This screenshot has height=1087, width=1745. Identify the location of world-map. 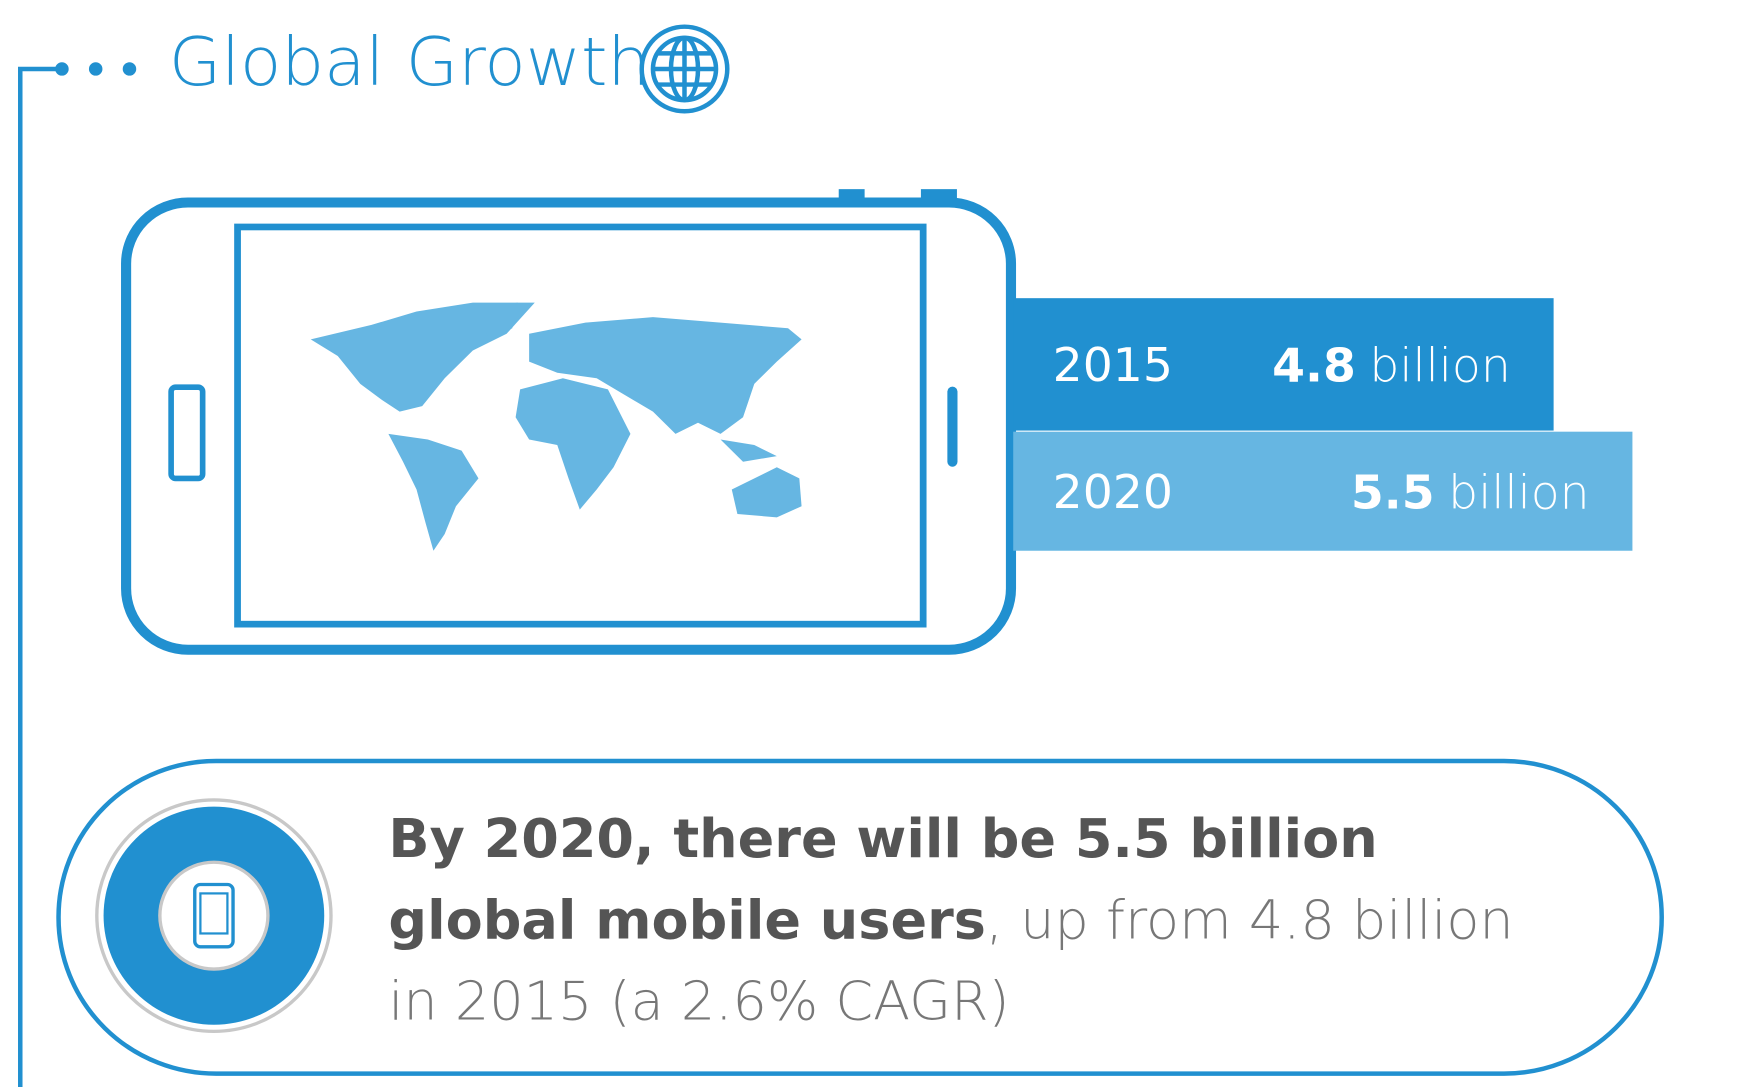
(556, 426).